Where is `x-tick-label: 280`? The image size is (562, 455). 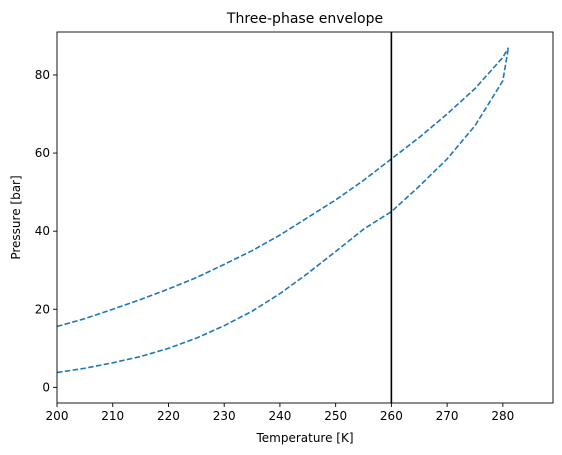 x-tick-label: 280 is located at coordinates (502, 416).